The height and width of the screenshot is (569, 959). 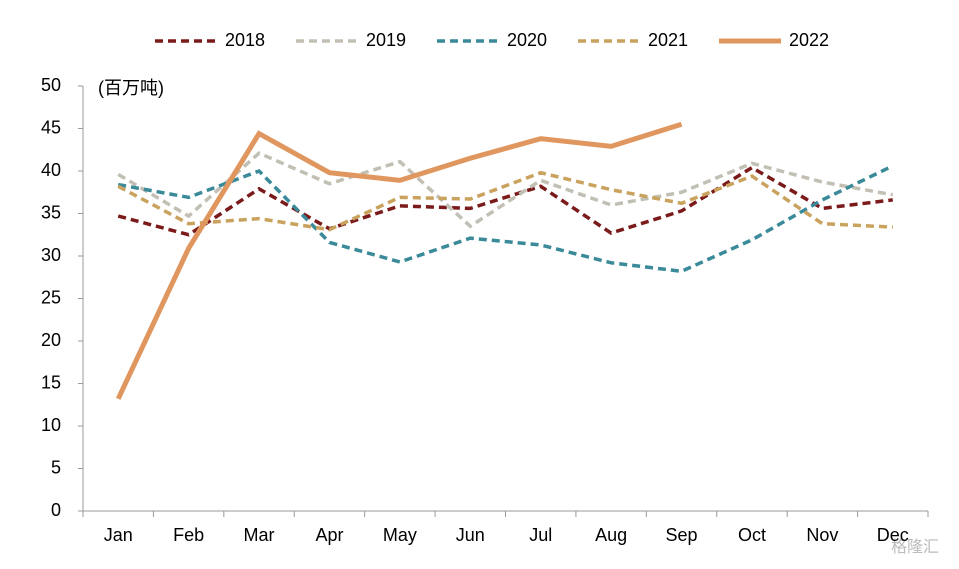 What do you see at coordinates (56, 467) in the screenshot?
I see `y-tick-label: 5` at bounding box center [56, 467].